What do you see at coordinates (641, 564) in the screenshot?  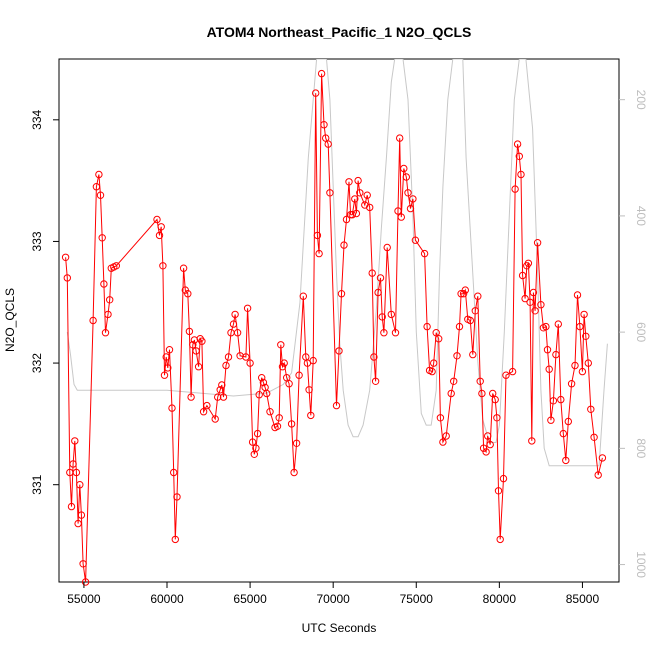 I see `y2-tick-label: 1000` at bounding box center [641, 564].